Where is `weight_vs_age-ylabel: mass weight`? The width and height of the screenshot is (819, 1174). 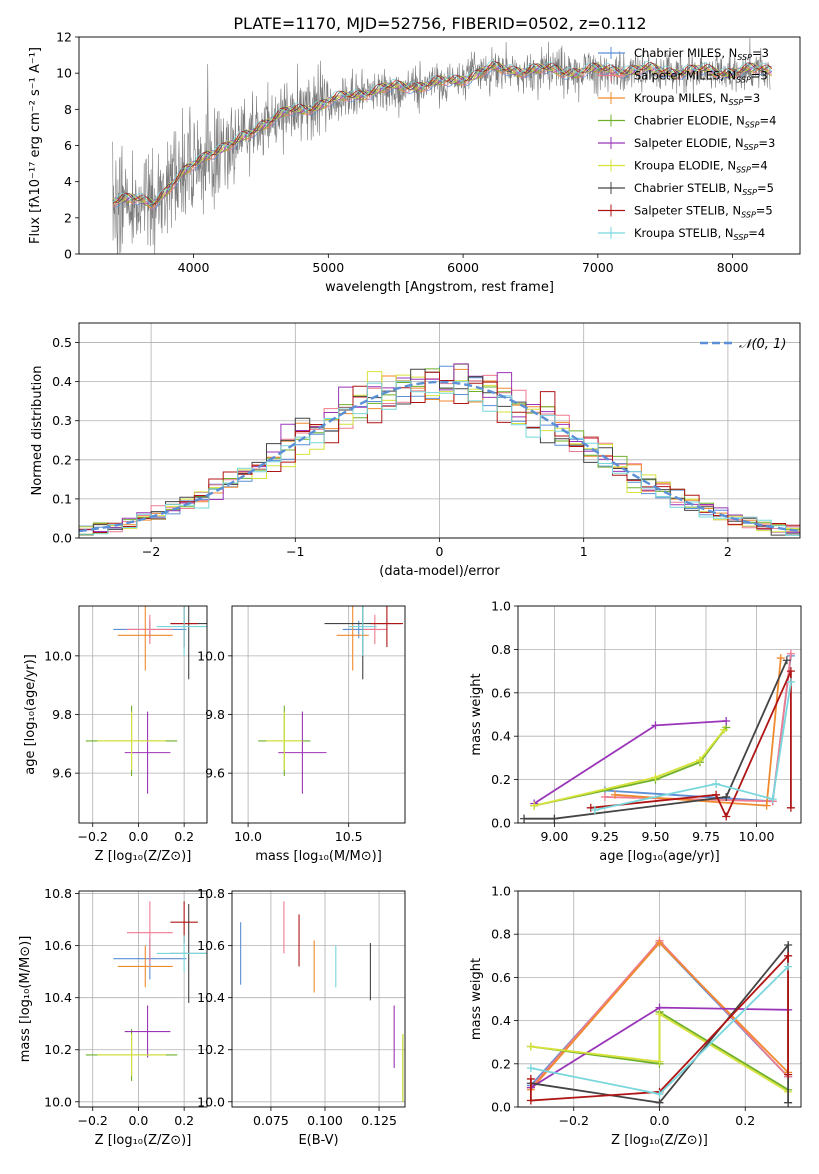 weight_vs_age-ylabel: mass weight is located at coordinates (476, 714).